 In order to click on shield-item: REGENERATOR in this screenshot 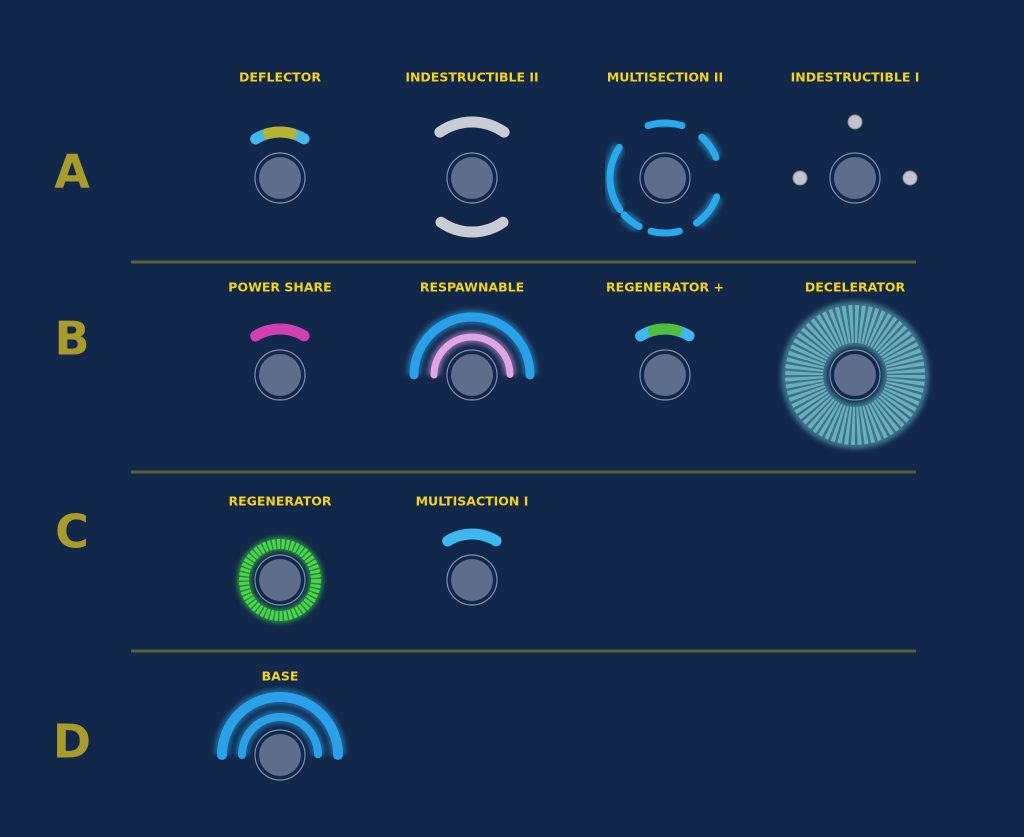, I will do `click(280, 558)`.